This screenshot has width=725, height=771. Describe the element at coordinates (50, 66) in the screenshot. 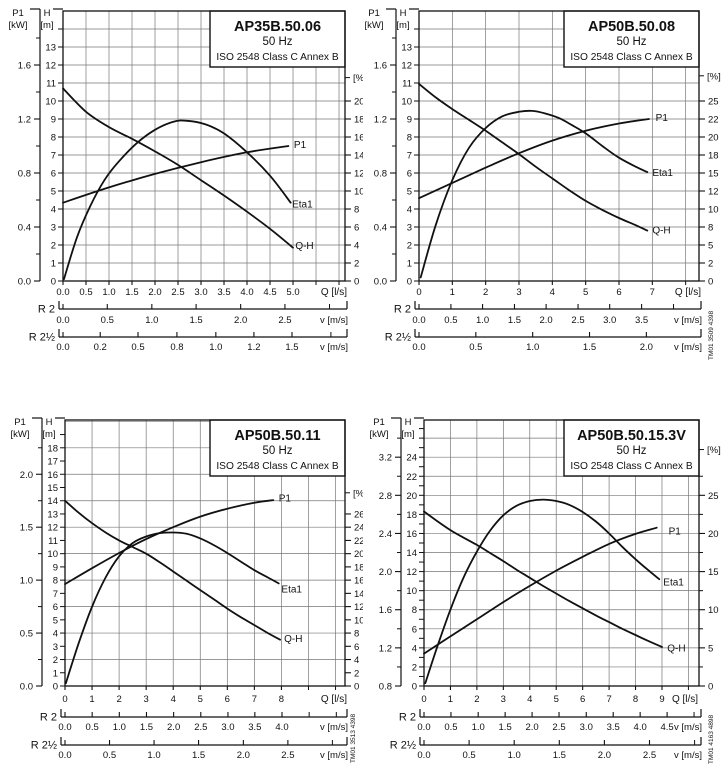

I see `h-tick-label: 12` at that location.